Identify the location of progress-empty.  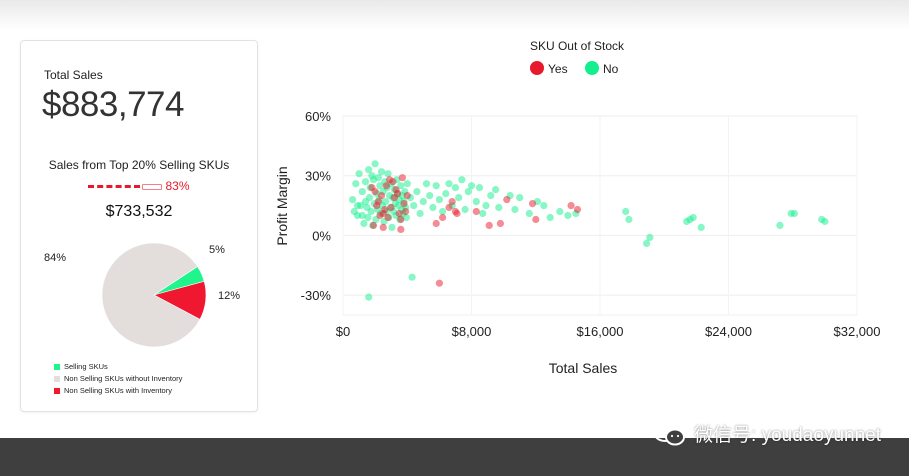
(152, 186).